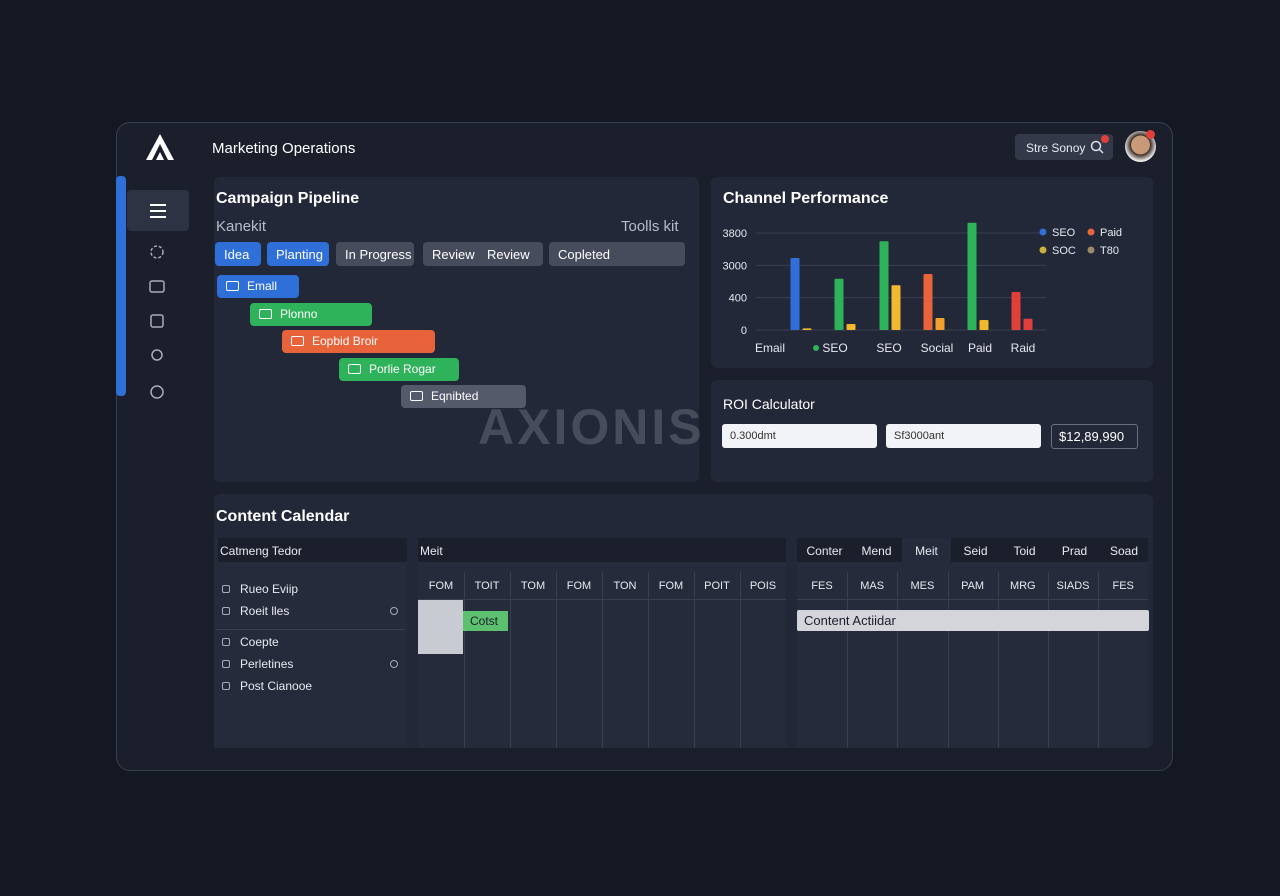 Image resolution: width=1280 pixels, height=896 pixels. Describe the element at coordinates (283, 516) in the screenshot. I see `panel-title: Content Calendar` at that location.